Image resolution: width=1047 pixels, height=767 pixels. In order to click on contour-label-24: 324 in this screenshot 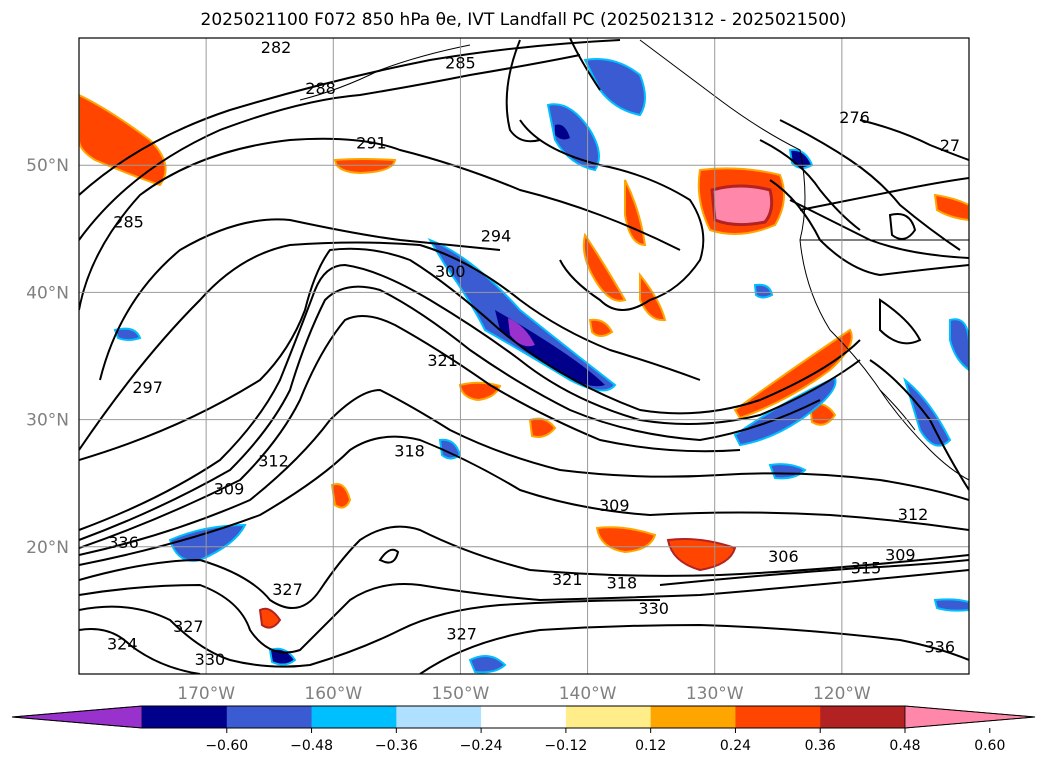, I will do `click(122, 644)`.